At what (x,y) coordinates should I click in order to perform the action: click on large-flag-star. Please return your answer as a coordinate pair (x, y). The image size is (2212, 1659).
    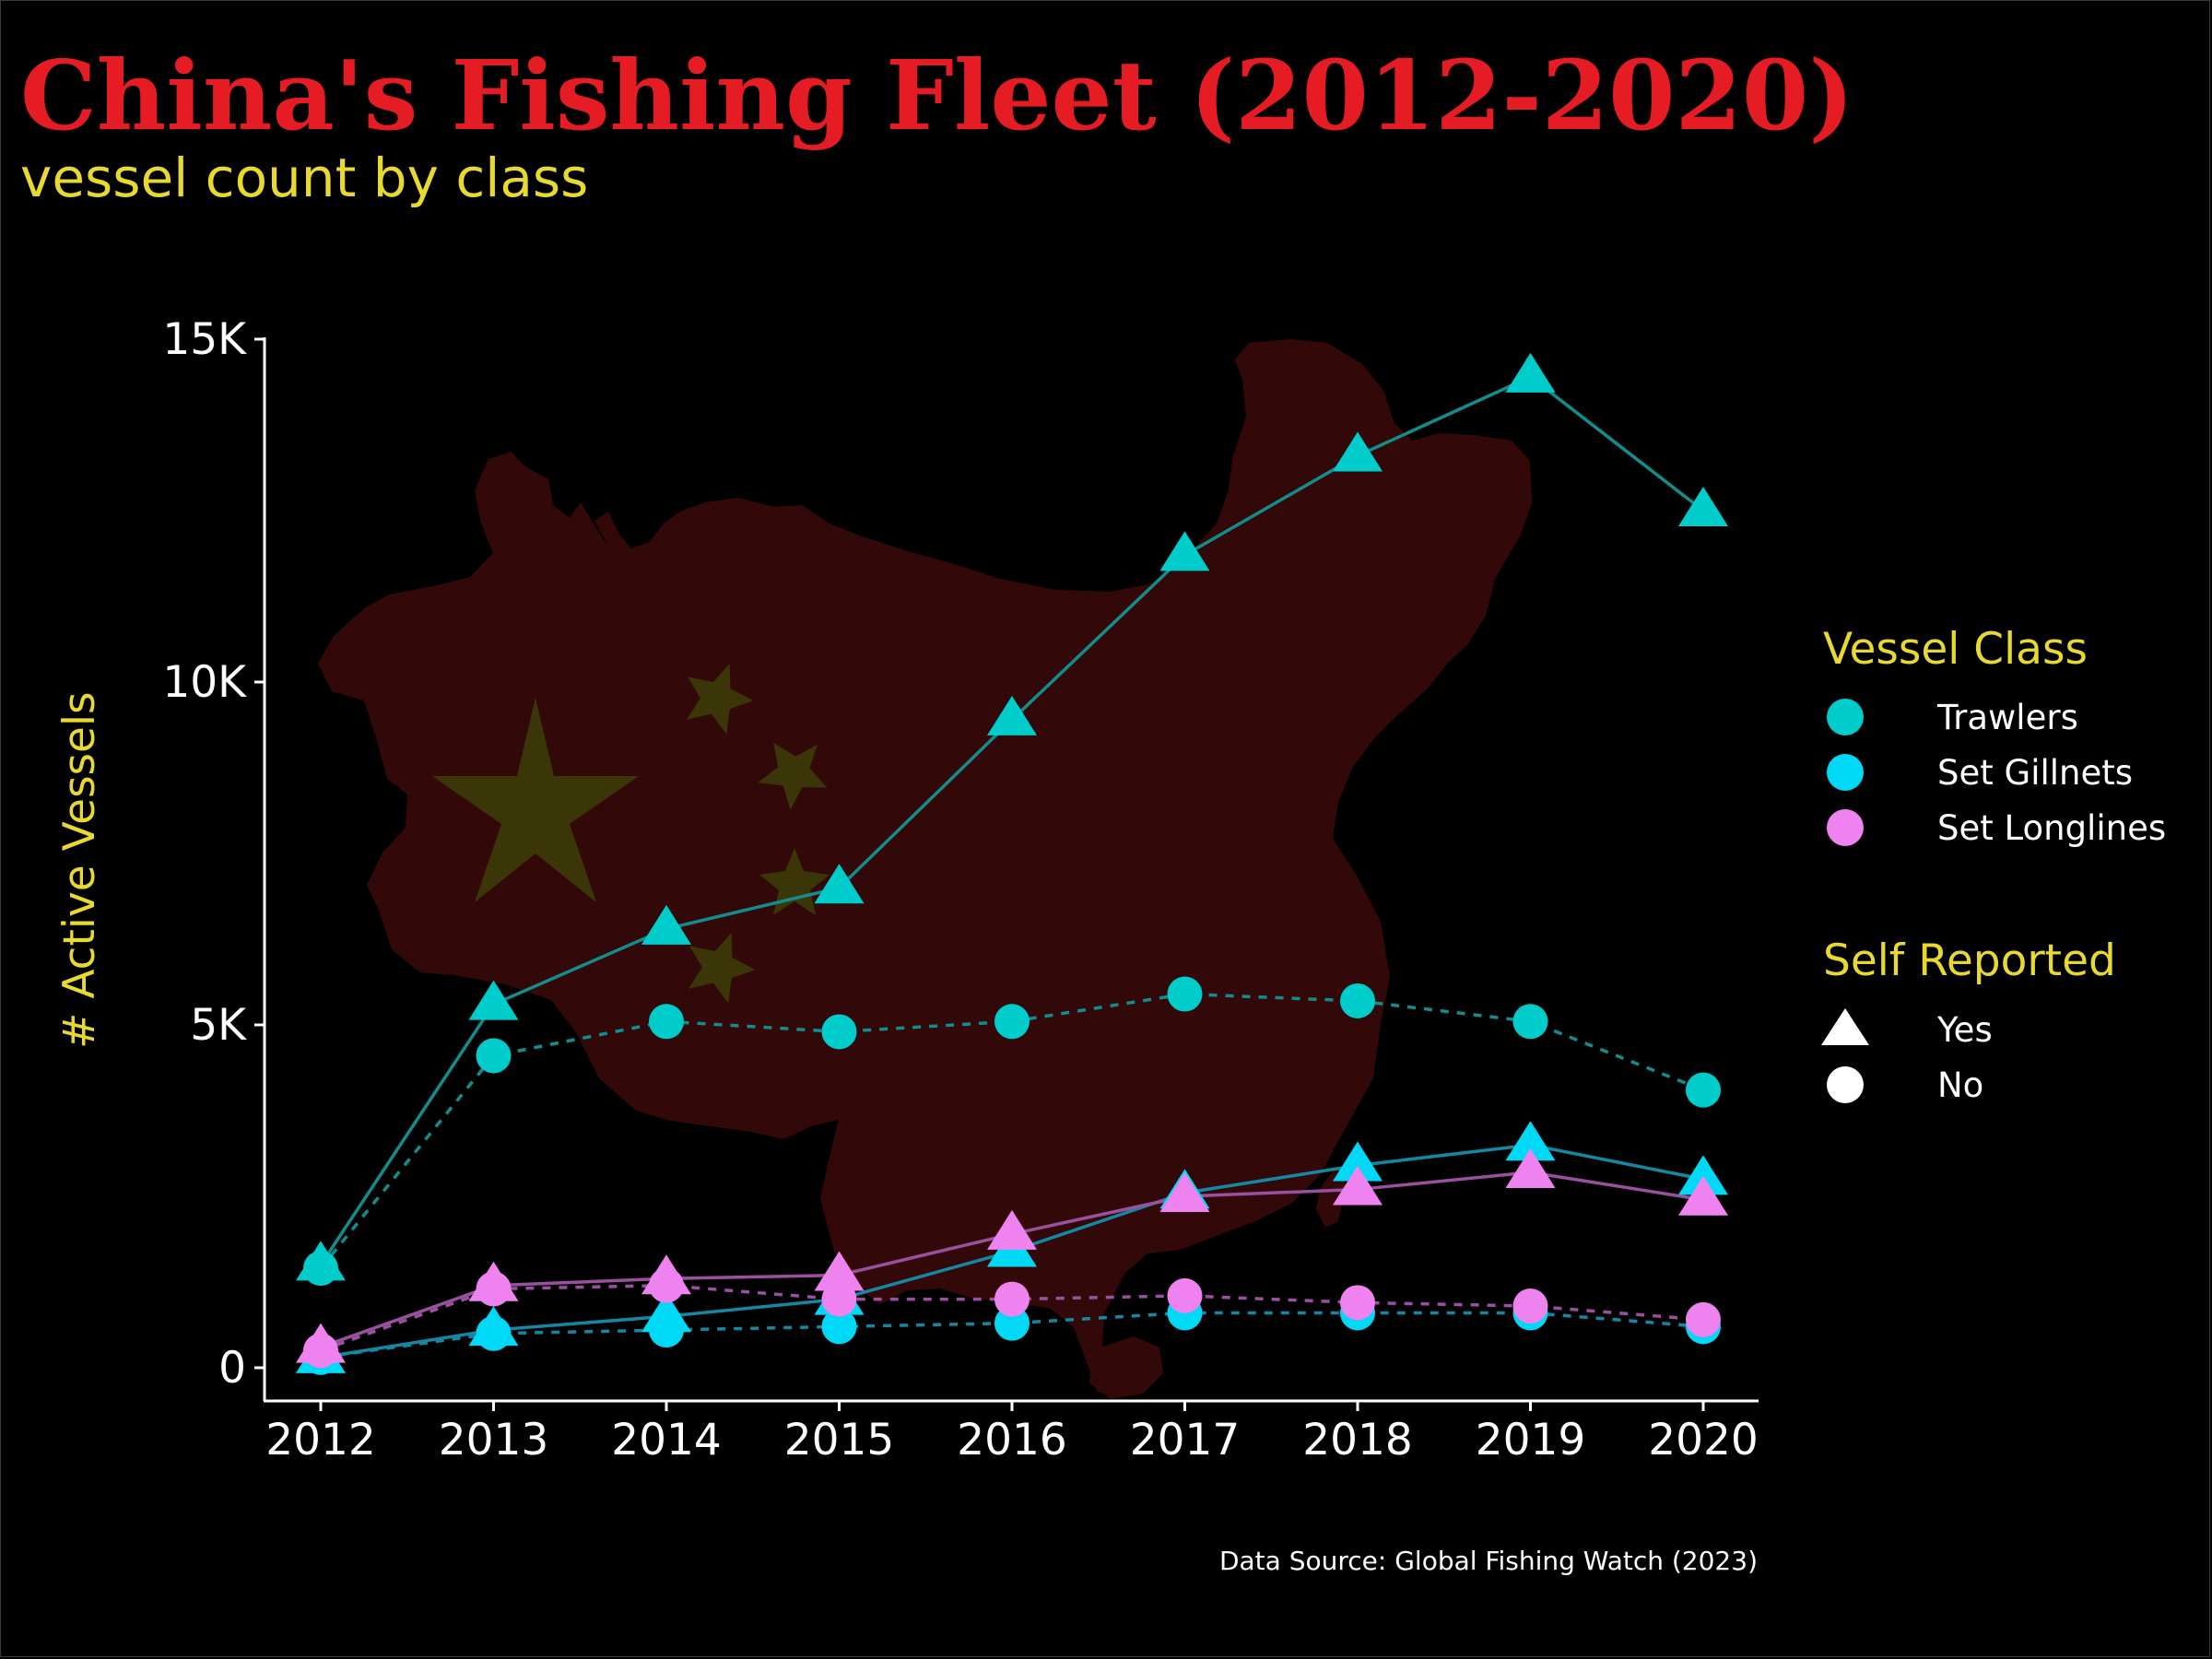
    Looking at the image, I should click on (535, 800).